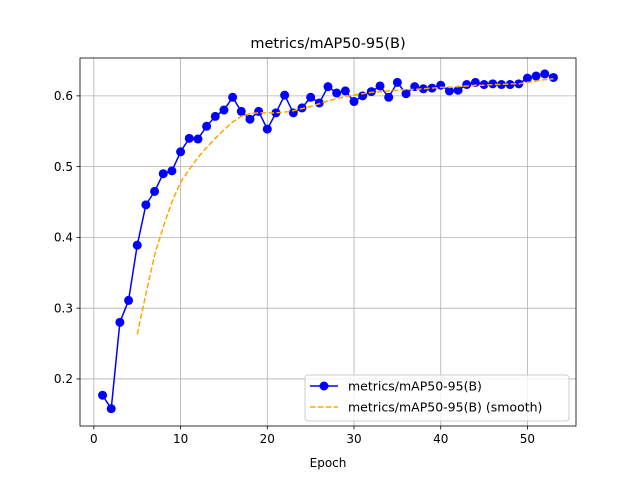 The width and height of the screenshot is (640, 480). I want to click on legend-box, so click(437, 398).